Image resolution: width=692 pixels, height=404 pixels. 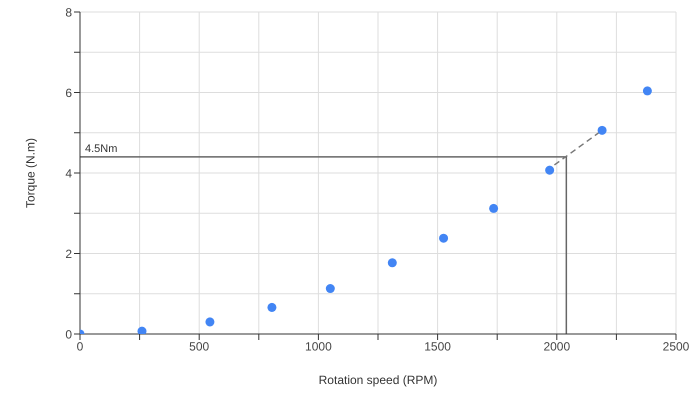 What do you see at coordinates (101, 148) in the screenshot?
I see `annotation: 4.5Nm` at bounding box center [101, 148].